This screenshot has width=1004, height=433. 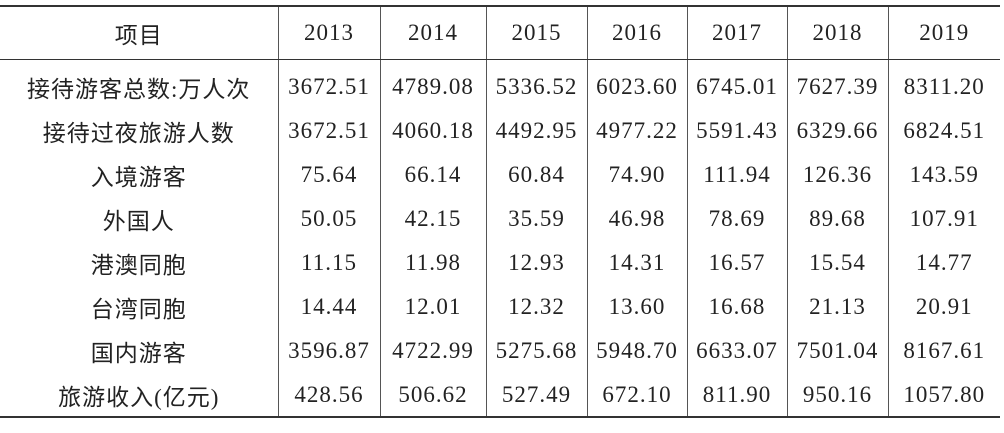 What do you see at coordinates (328, 395) in the screenshot?
I see `cell-value: 428.56` at bounding box center [328, 395].